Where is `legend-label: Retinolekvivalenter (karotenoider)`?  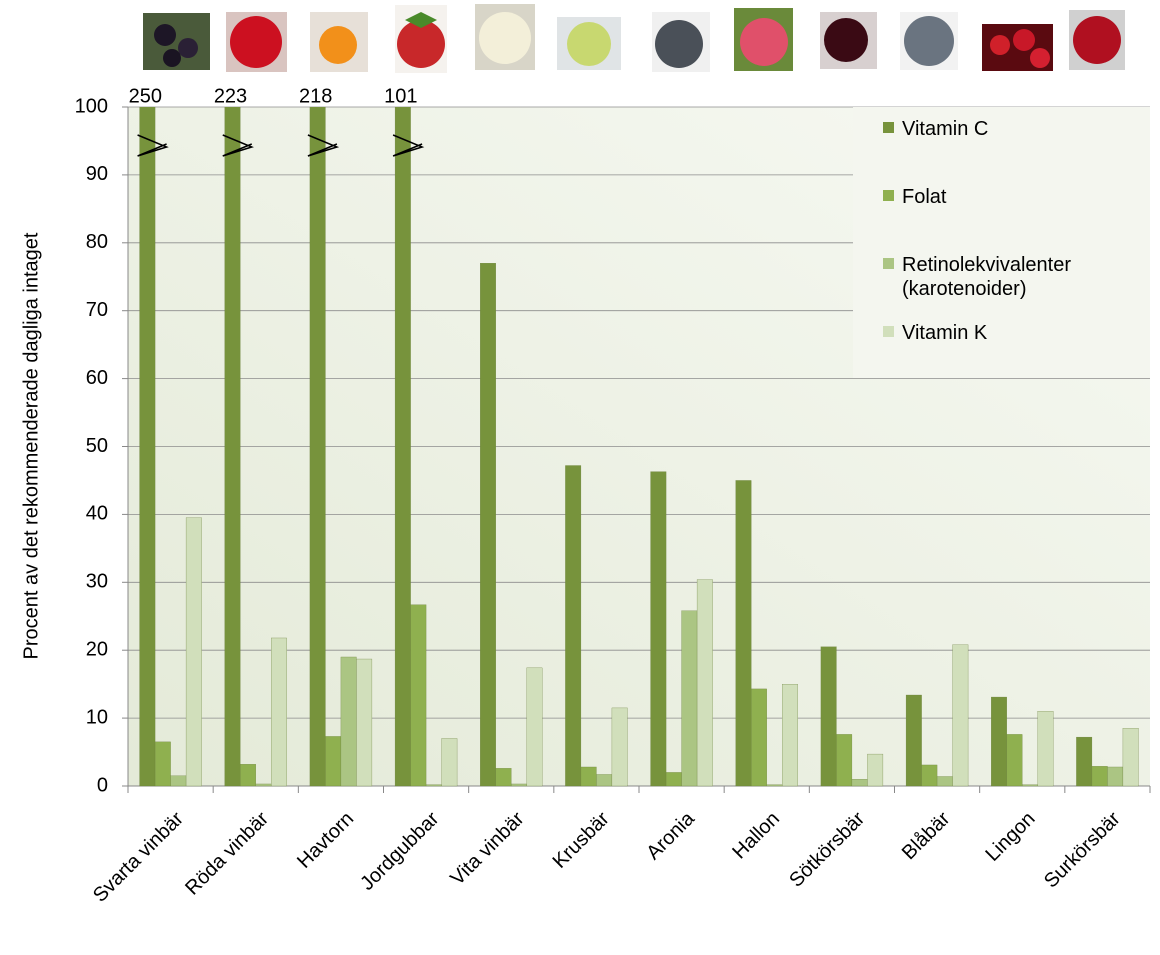
legend-label: Retinolekvivalenter (karotenoider) is located at coordinates (986, 277).